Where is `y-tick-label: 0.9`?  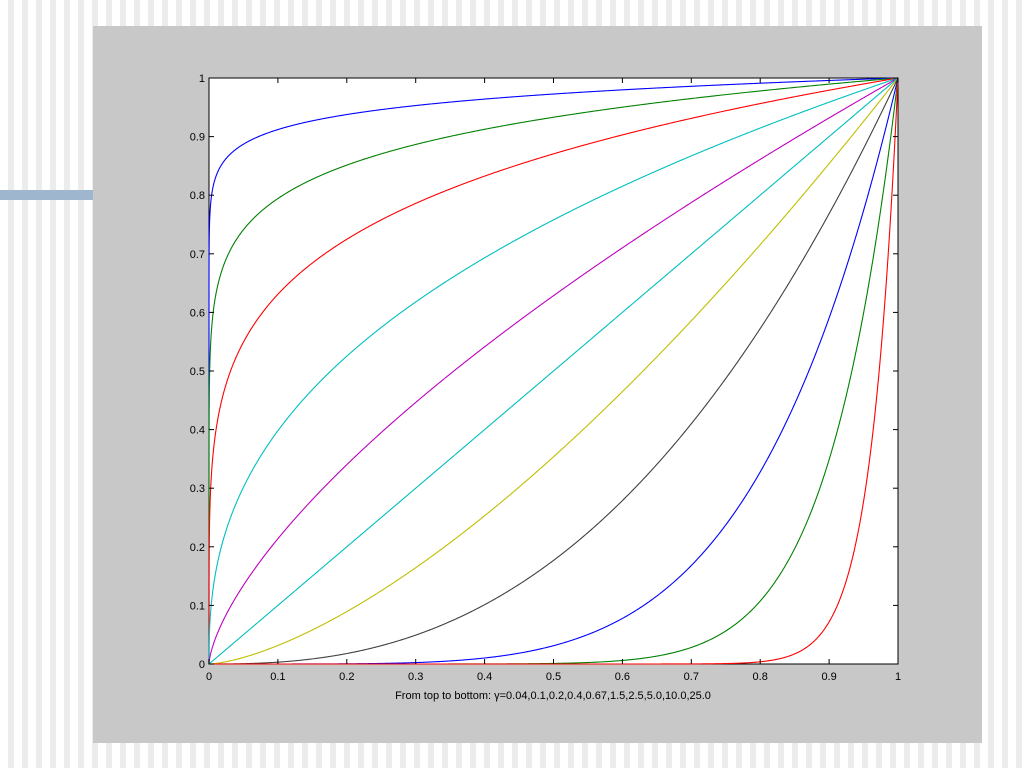 y-tick-label: 0.9 is located at coordinates (197, 138).